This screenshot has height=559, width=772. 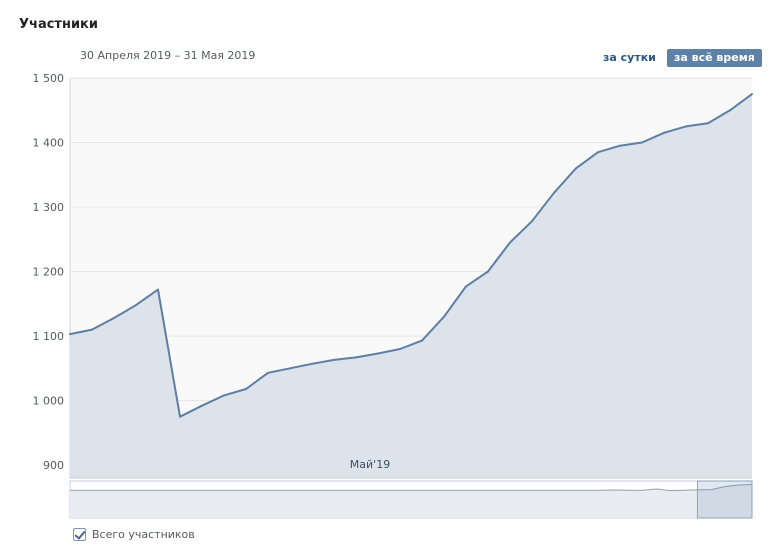 What do you see at coordinates (79, 534) in the screenshot?
I see `legend-checkbox` at bounding box center [79, 534].